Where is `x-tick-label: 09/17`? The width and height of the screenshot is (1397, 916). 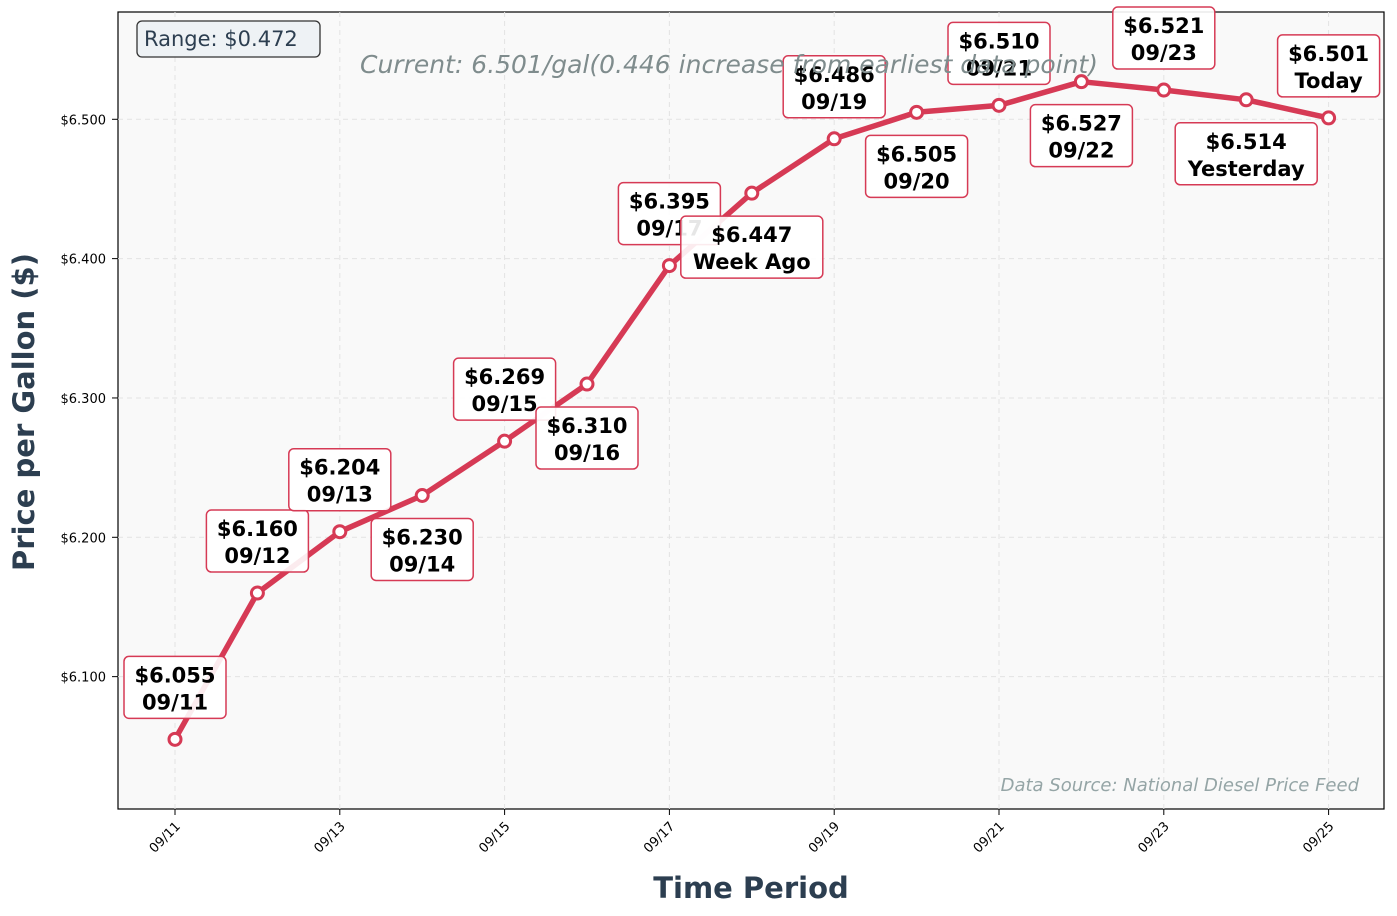 x-tick-label: 09/17 is located at coordinates (659, 837).